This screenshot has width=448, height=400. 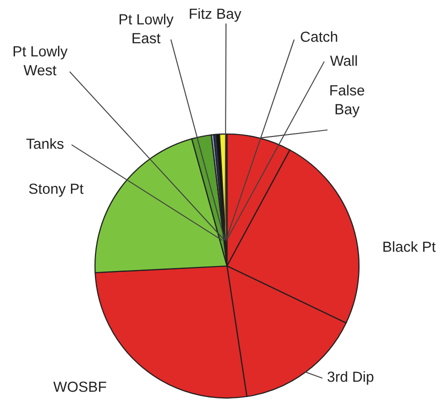 What do you see at coordinates (216, 15) in the screenshot?
I see `slice-label: Fitz Bay` at bounding box center [216, 15].